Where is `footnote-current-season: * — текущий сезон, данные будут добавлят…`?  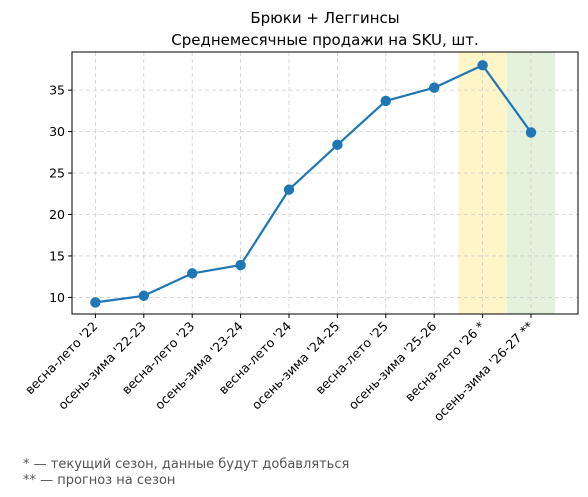 footnote-current-season: * — текущий сезон, данные будут добавлят… is located at coordinates (186, 464).